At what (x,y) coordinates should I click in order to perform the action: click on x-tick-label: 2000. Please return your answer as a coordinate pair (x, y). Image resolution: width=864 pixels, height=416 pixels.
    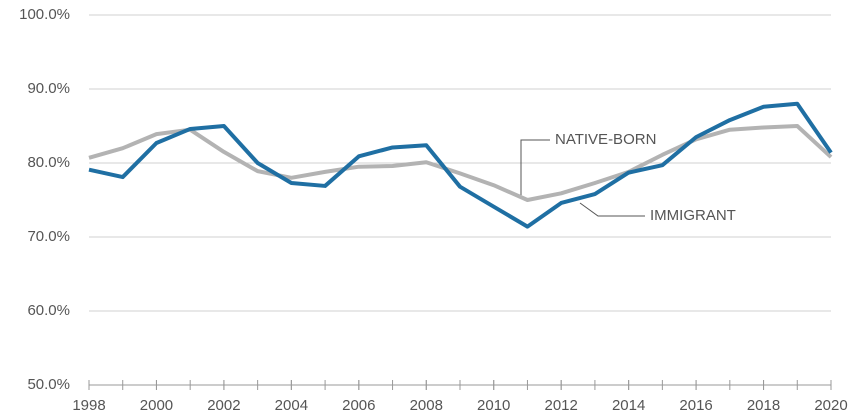
    Looking at the image, I should click on (156, 405).